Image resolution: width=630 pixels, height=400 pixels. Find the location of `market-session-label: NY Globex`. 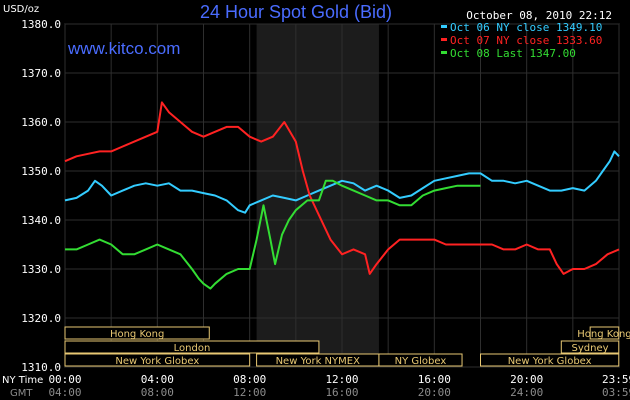

market-session-label: NY Globex is located at coordinates (421, 361).